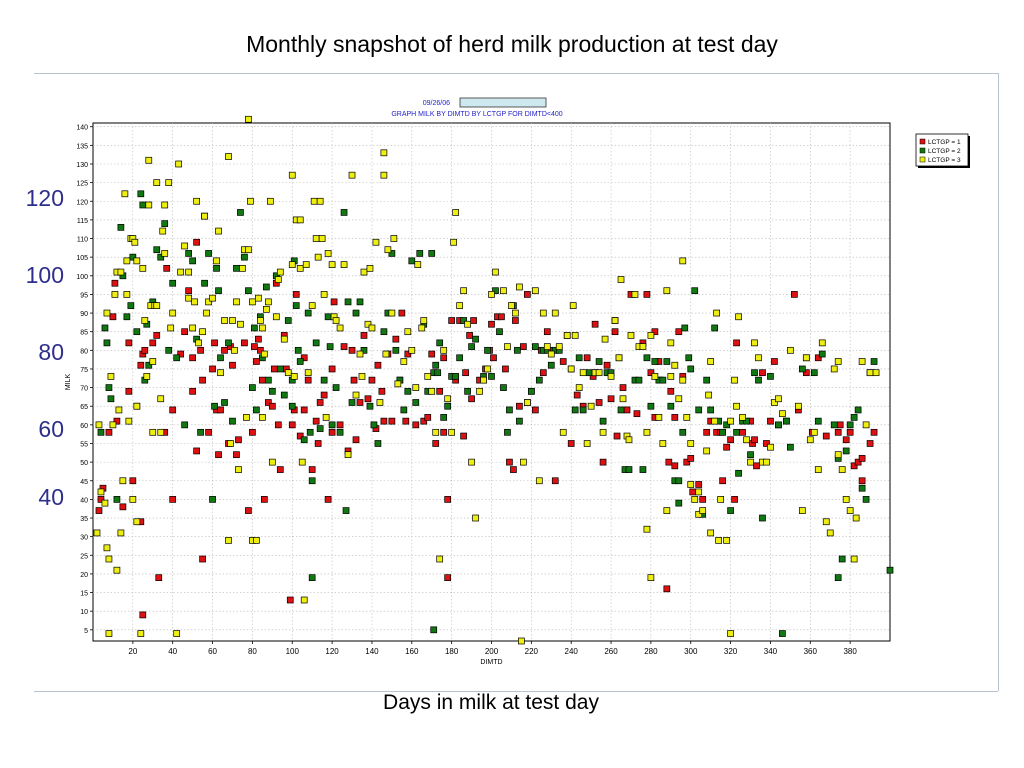 The height and width of the screenshot is (768, 1024). What do you see at coordinates (811, 651) in the screenshot?
I see `x-tick-label: 360` at bounding box center [811, 651].